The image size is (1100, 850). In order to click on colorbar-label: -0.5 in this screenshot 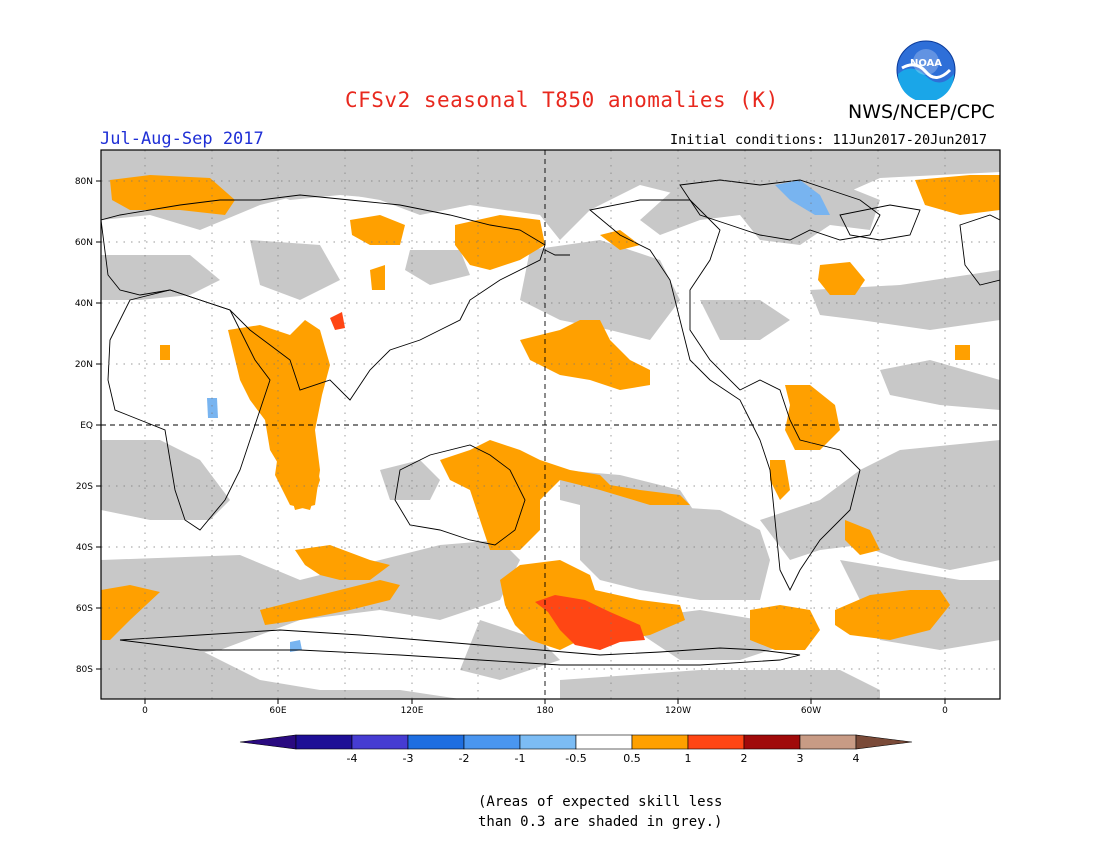, I will do `click(575, 758)`.